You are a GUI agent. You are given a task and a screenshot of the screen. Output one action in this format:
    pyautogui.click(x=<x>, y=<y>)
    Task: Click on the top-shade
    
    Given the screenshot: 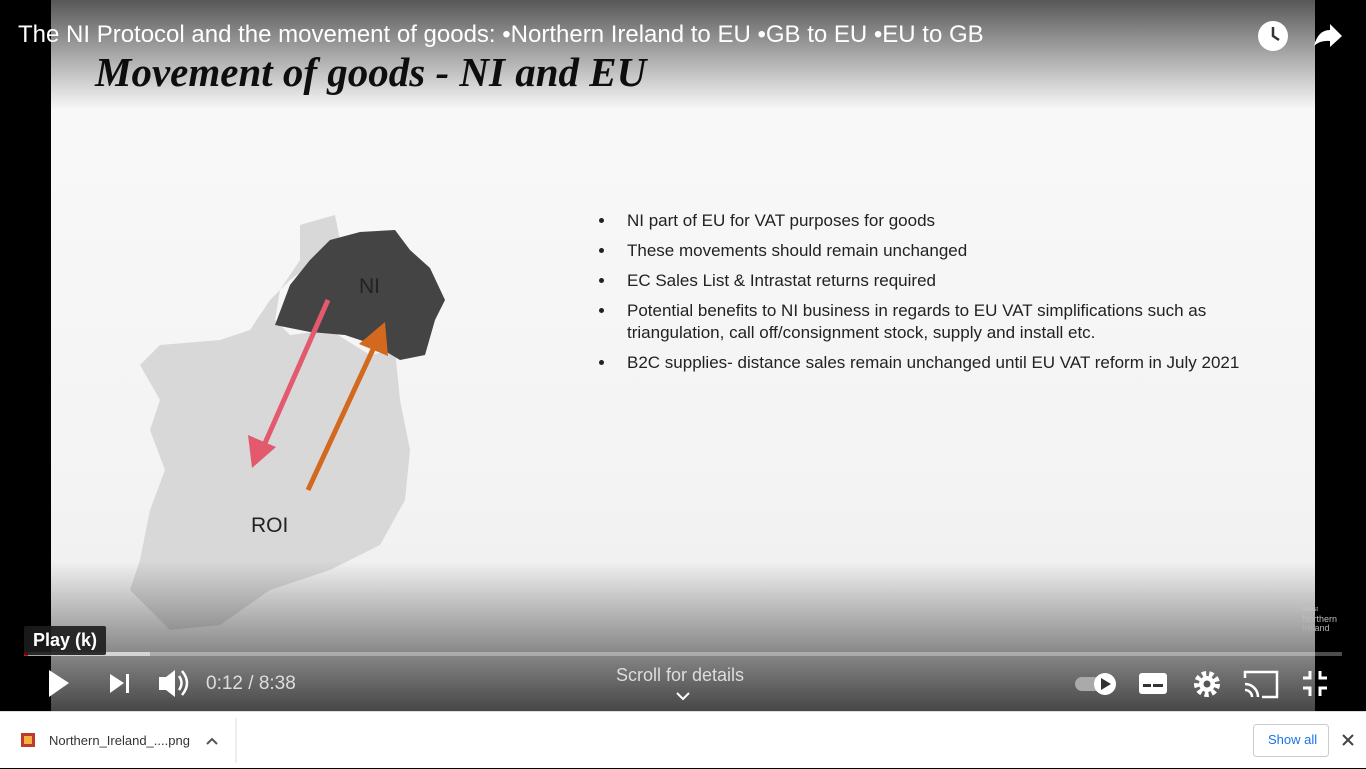 What is the action you would take?
    pyautogui.click(x=683, y=55)
    